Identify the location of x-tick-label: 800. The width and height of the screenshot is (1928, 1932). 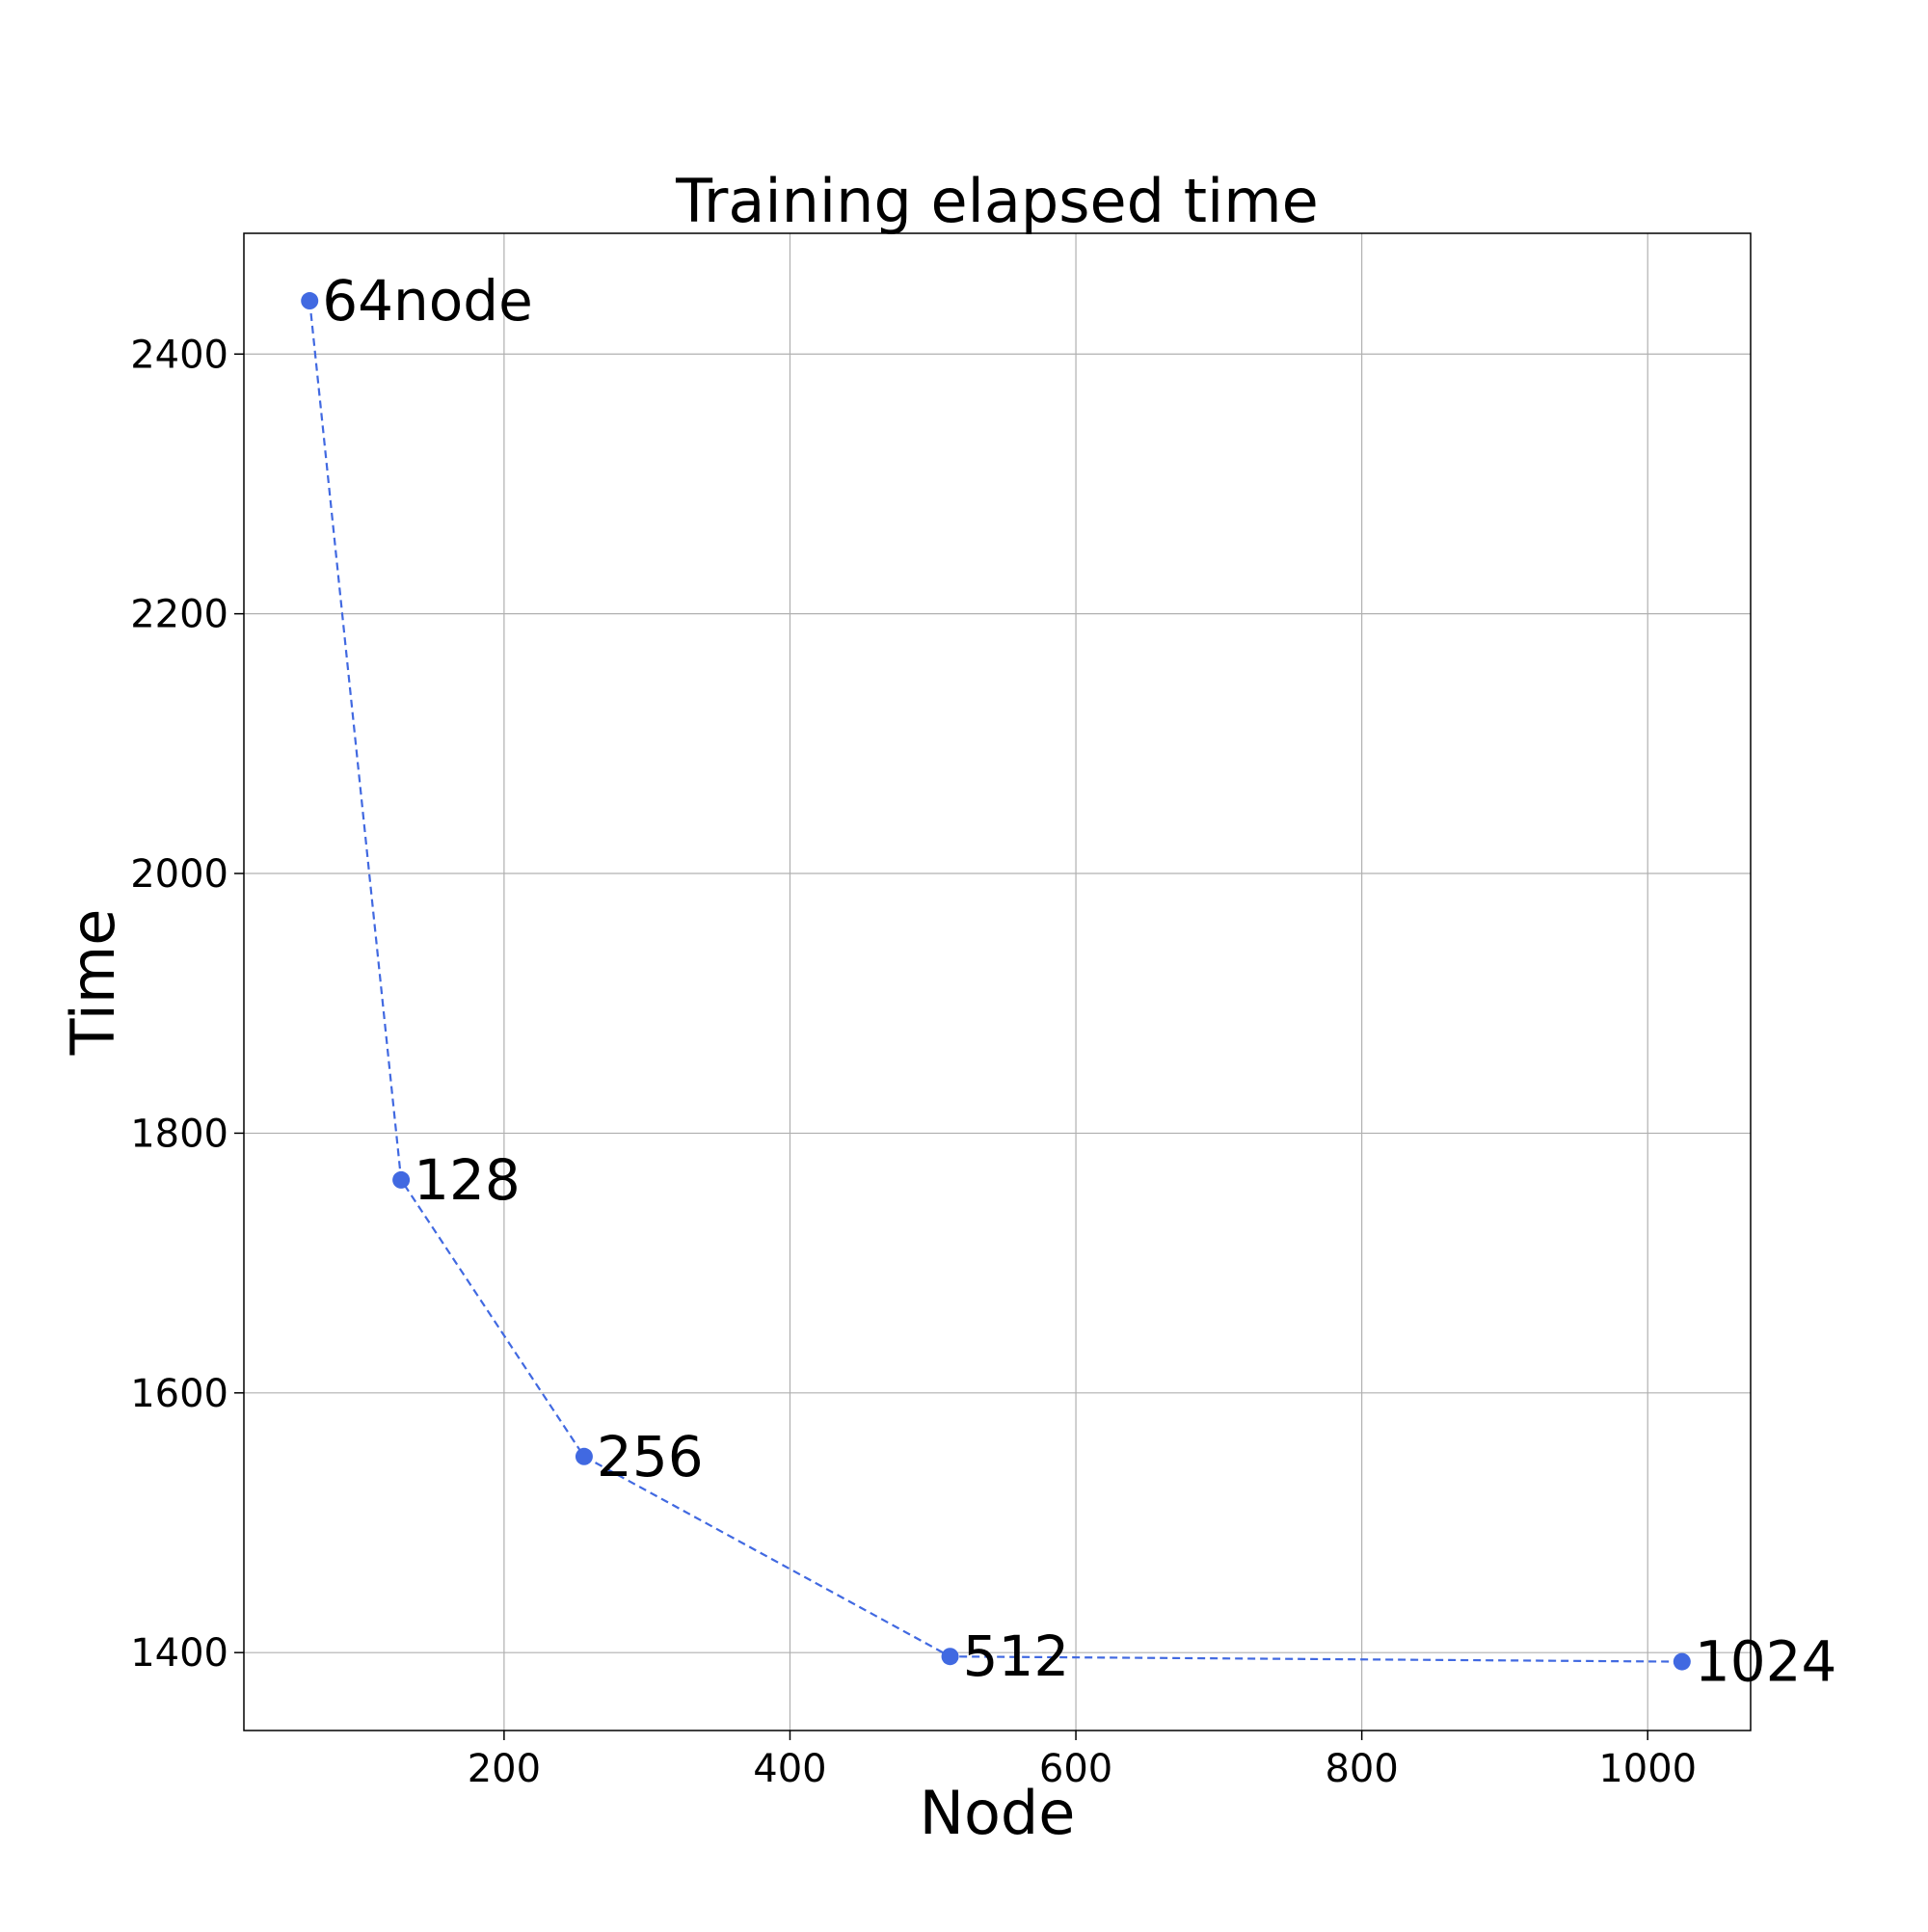
(1361, 1769).